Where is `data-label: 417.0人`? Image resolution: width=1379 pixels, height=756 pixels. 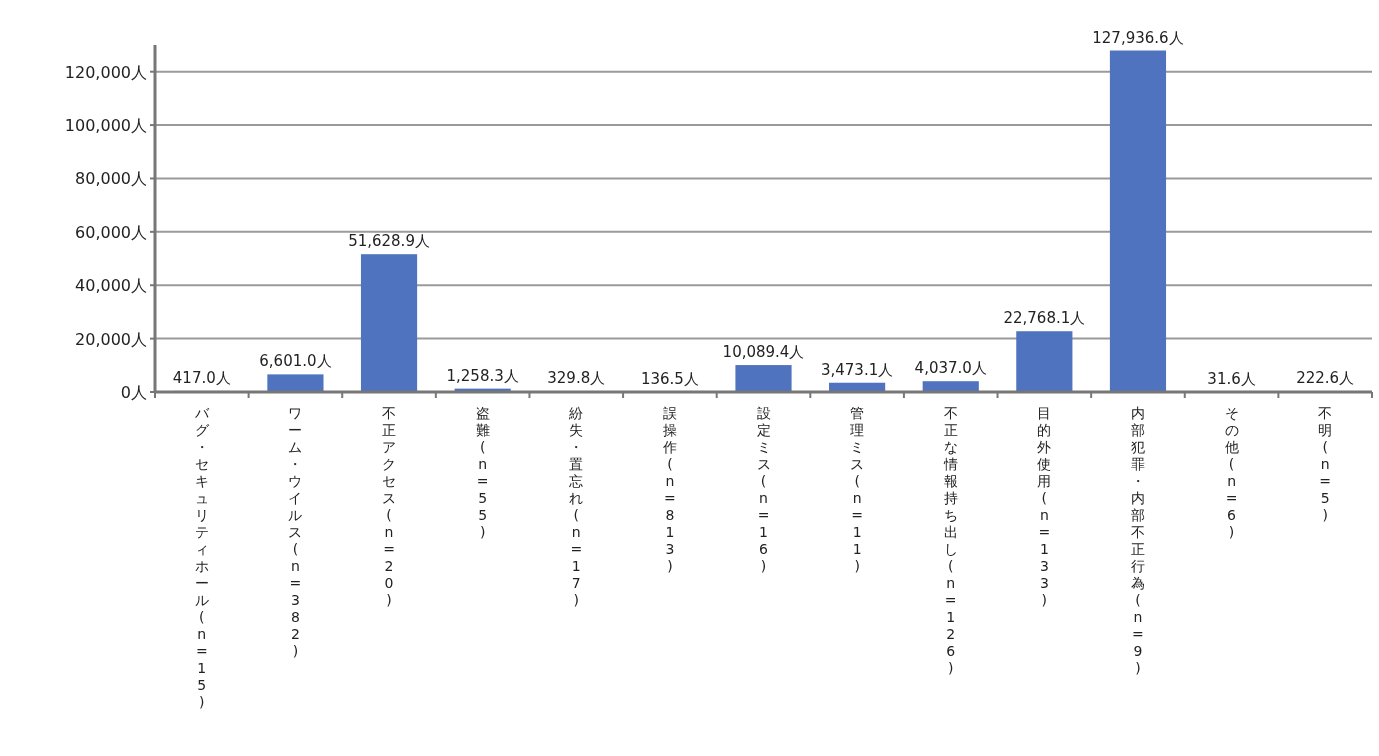 data-label: 417.0人 is located at coordinates (201, 377).